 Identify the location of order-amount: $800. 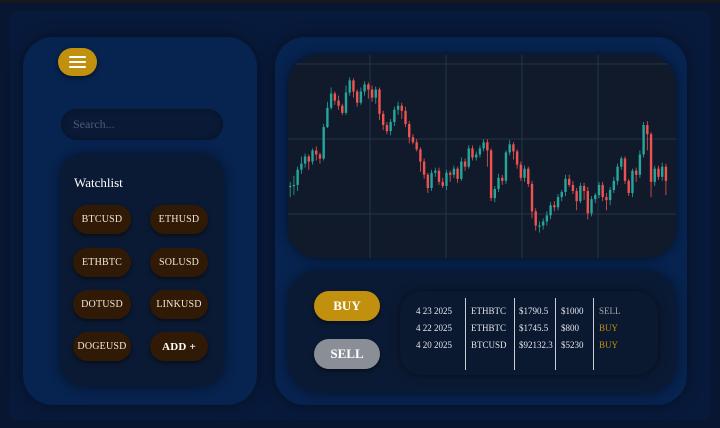
(570, 328).